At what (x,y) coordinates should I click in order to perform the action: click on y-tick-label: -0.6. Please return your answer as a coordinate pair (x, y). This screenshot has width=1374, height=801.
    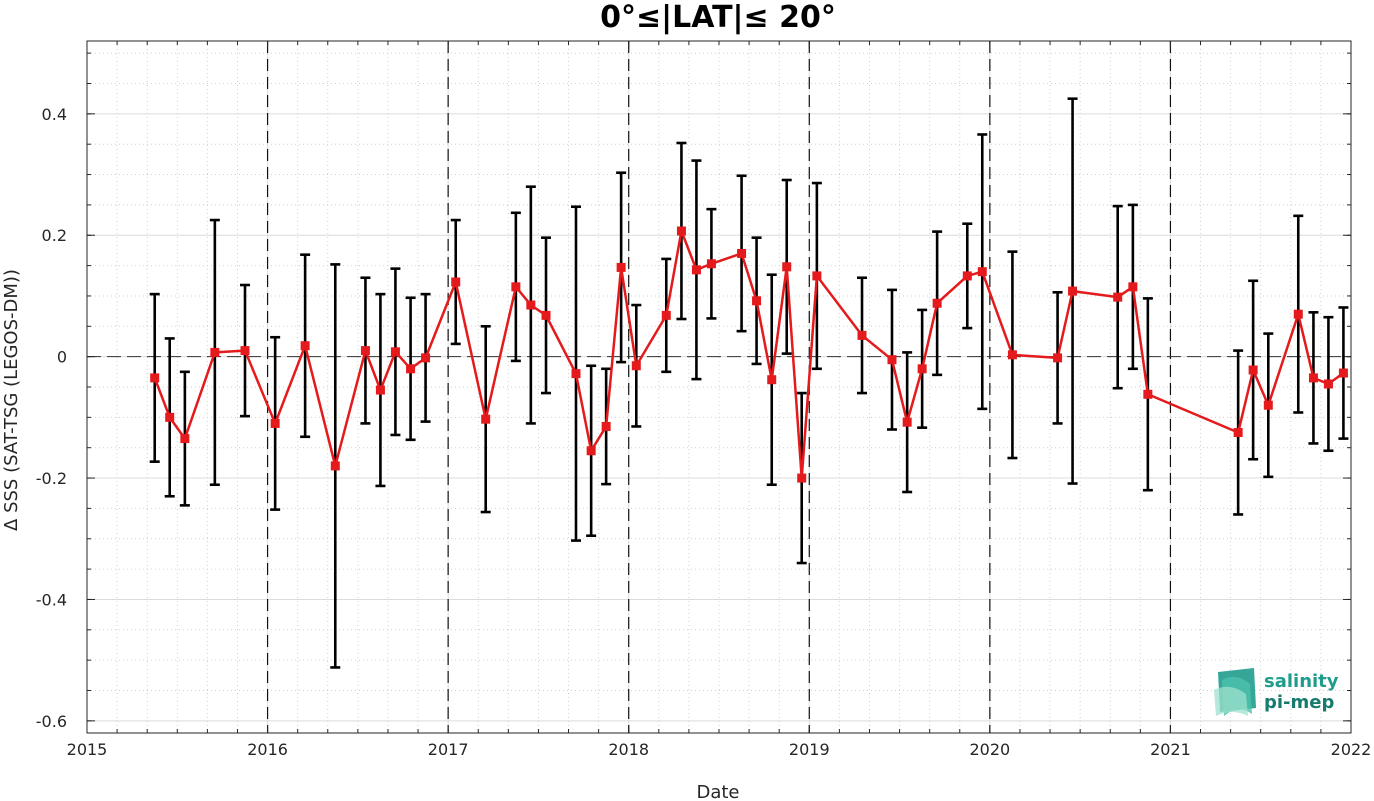
    Looking at the image, I should click on (51, 721).